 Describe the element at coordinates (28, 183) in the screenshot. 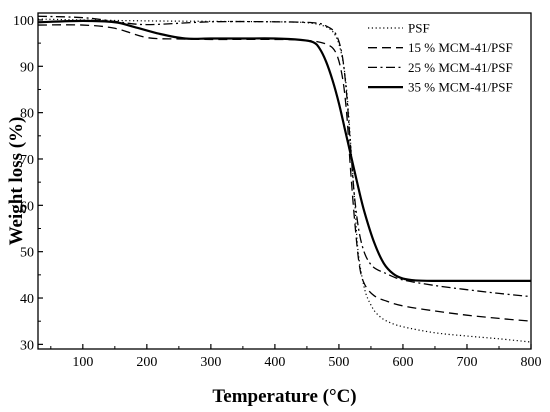

I see `y-axis-ticks: 30 40 50 60 70 80 90 100` at that location.